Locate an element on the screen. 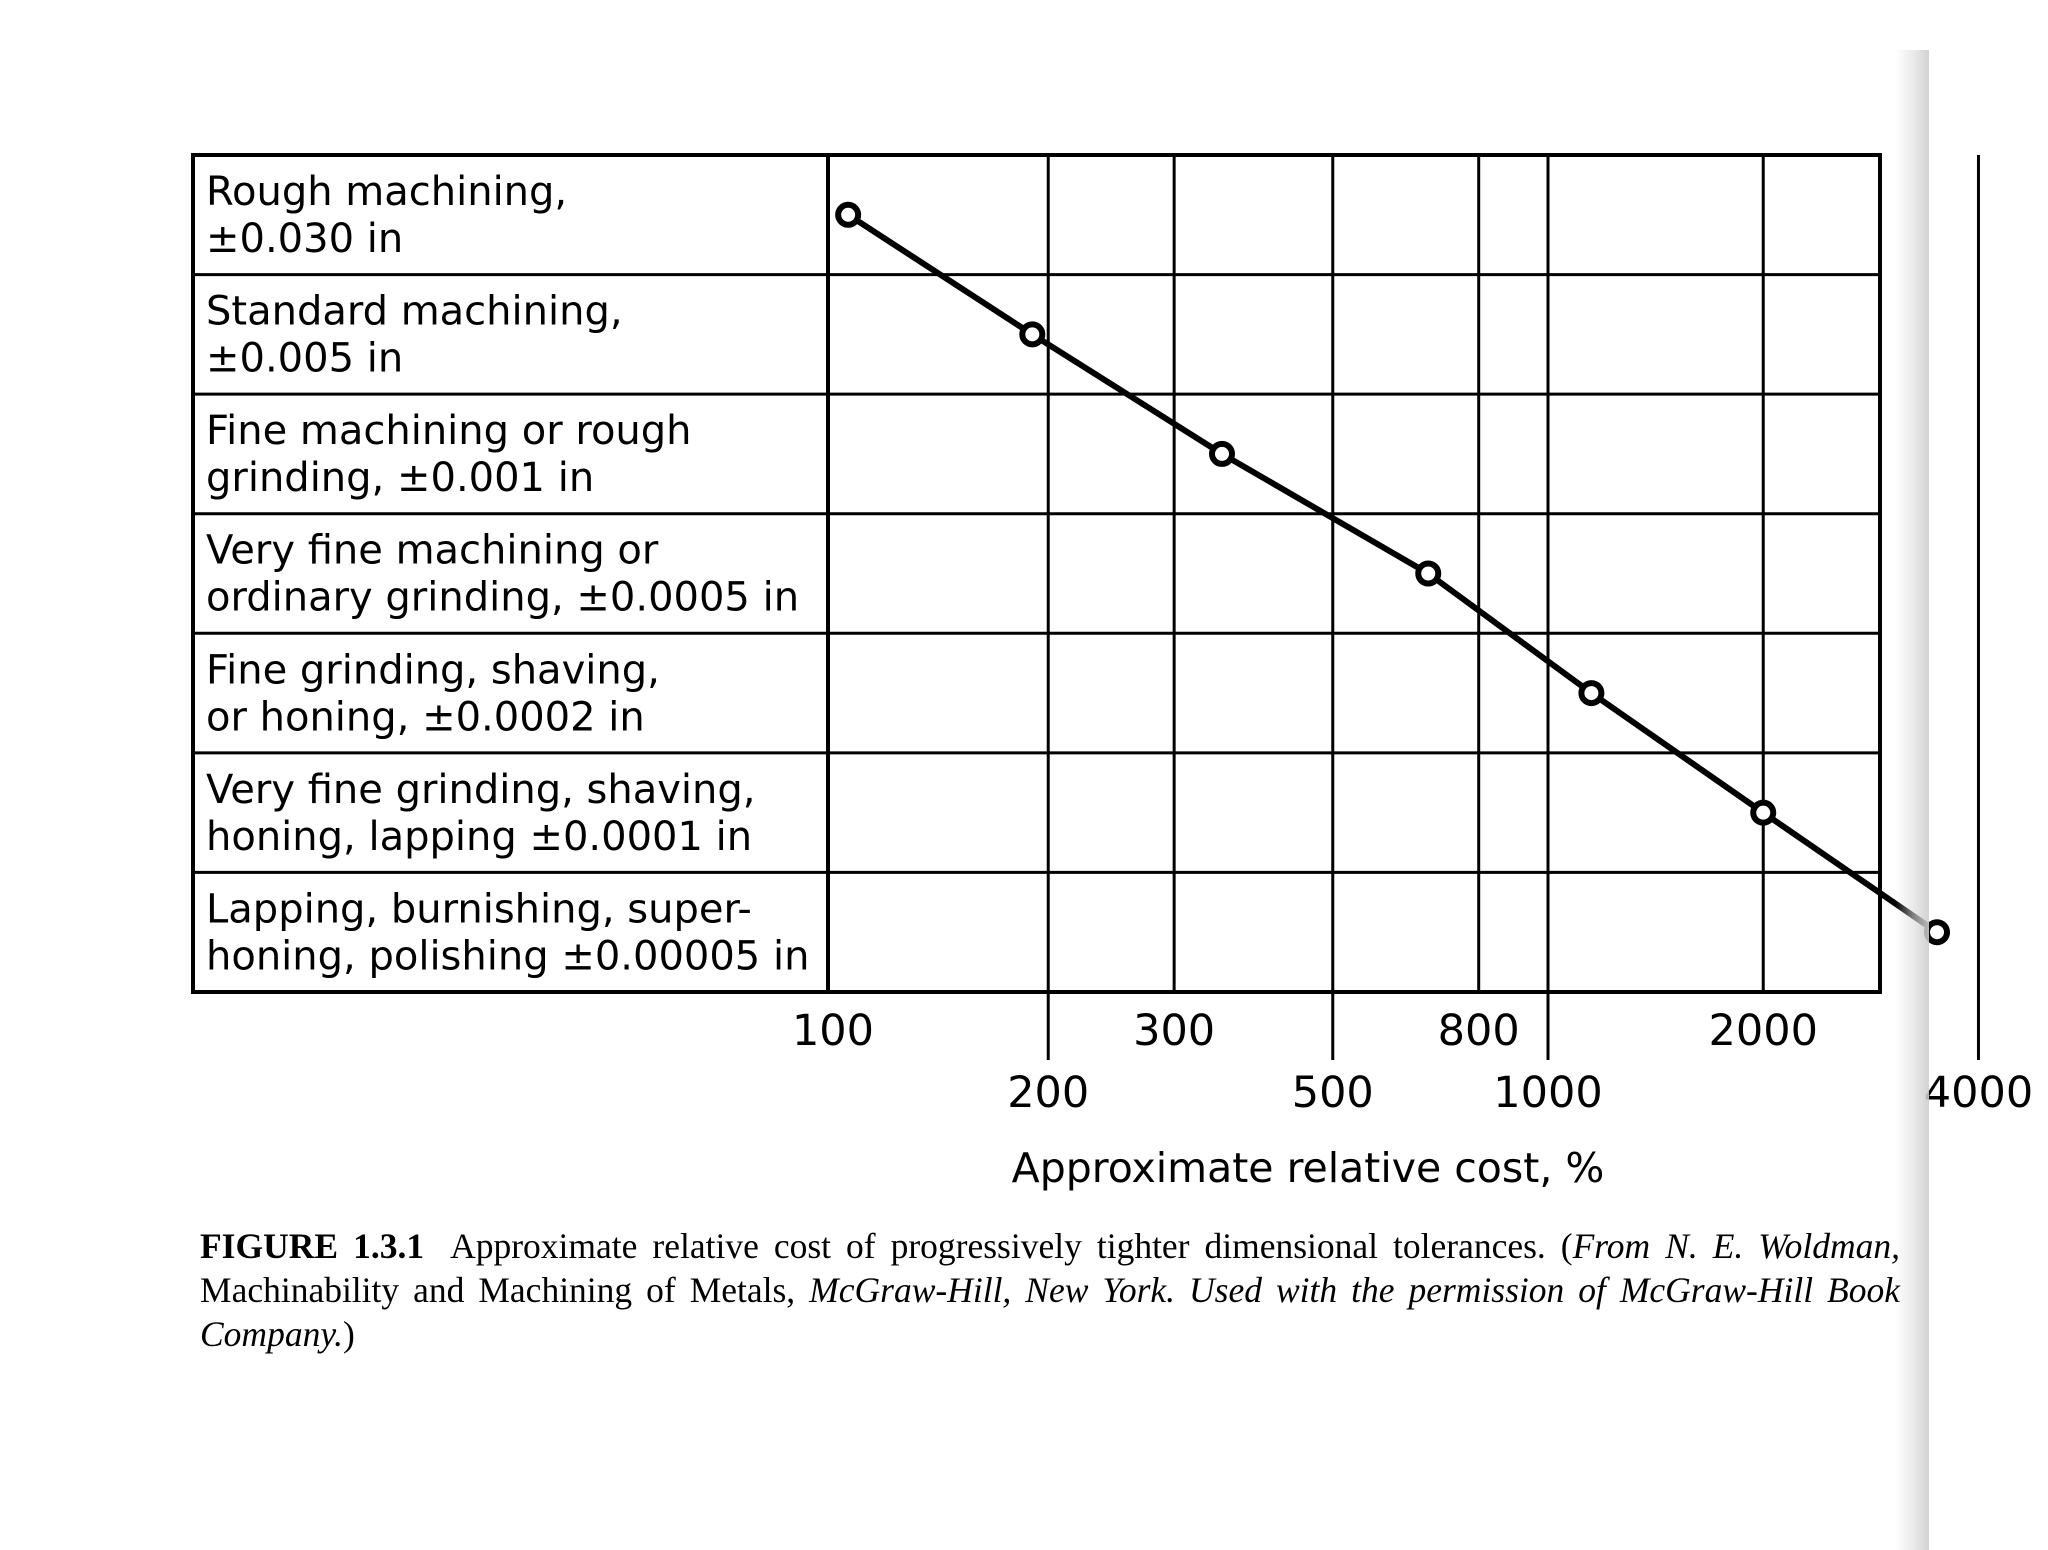 The height and width of the screenshot is (1550, 2048). tick-label-2000: 2000 is located at coordinates (1763, 1031).